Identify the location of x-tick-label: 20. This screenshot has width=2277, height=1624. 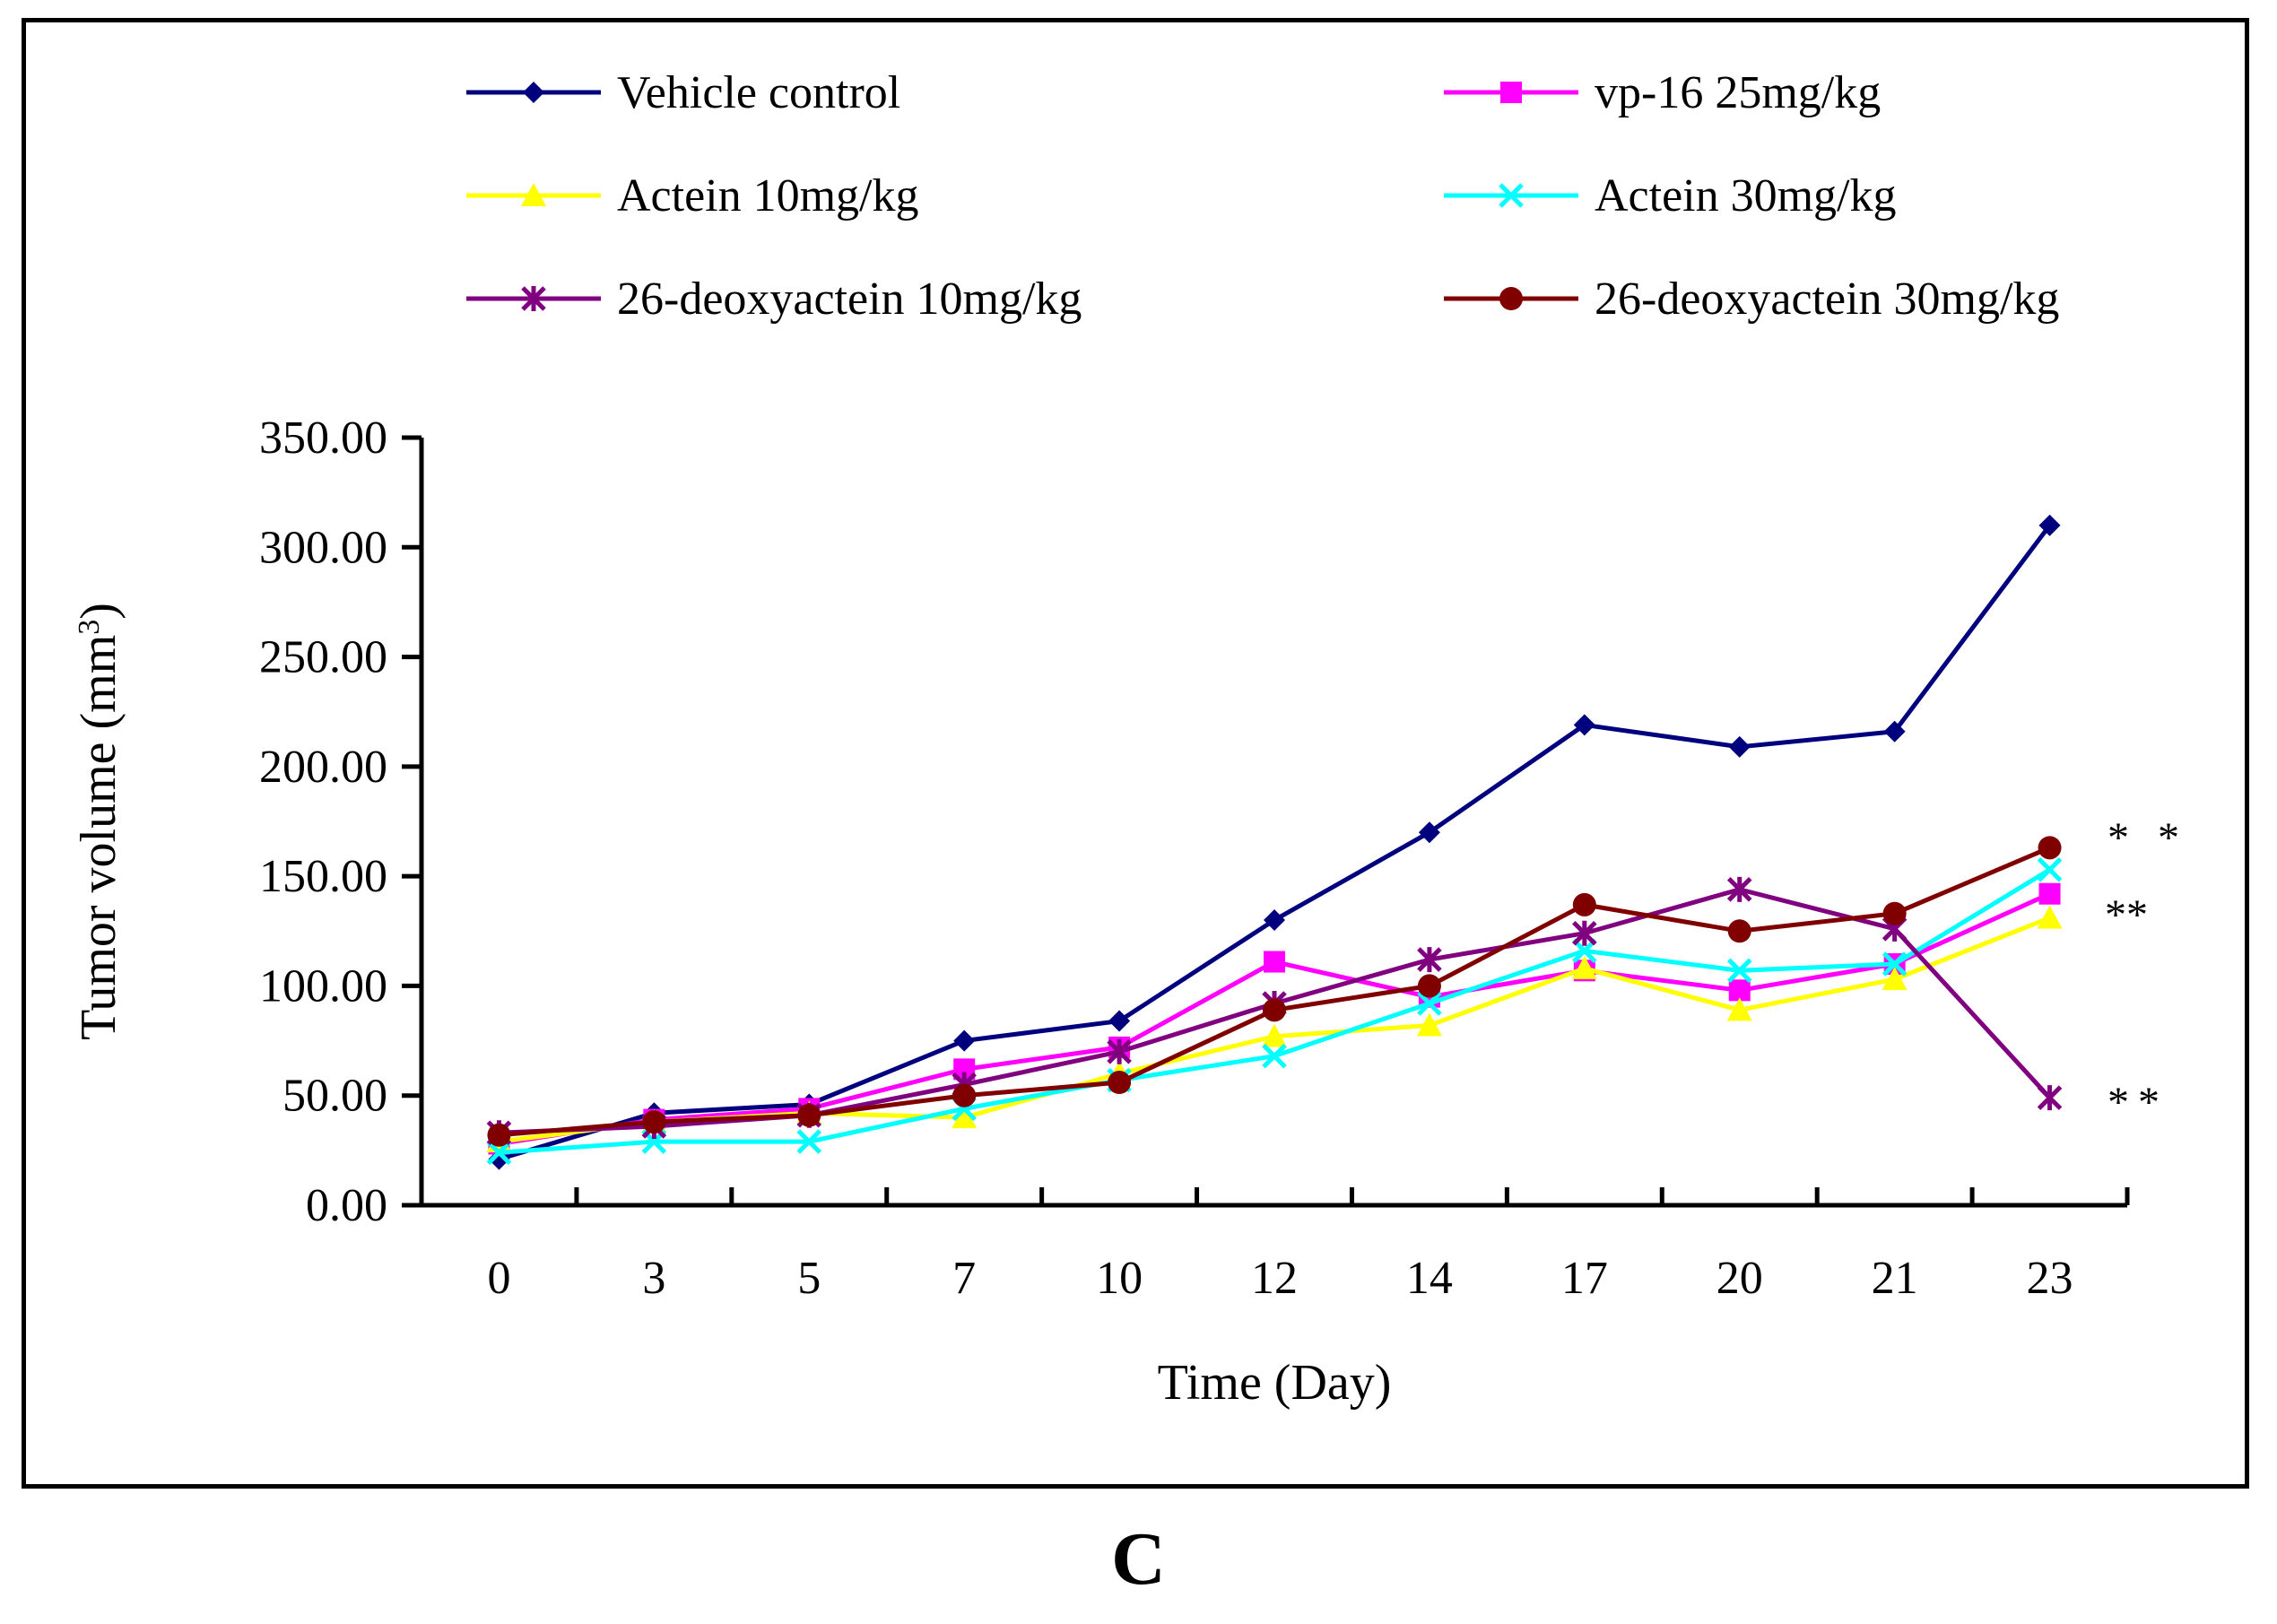
(1740, 1278).